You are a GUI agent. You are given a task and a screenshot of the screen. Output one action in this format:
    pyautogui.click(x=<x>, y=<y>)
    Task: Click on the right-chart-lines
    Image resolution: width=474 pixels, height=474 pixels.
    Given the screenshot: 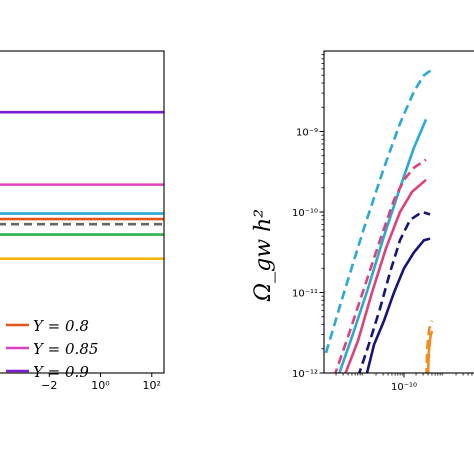 What is the action you would take?
    pyautogui.click(x=379, y=220)
    